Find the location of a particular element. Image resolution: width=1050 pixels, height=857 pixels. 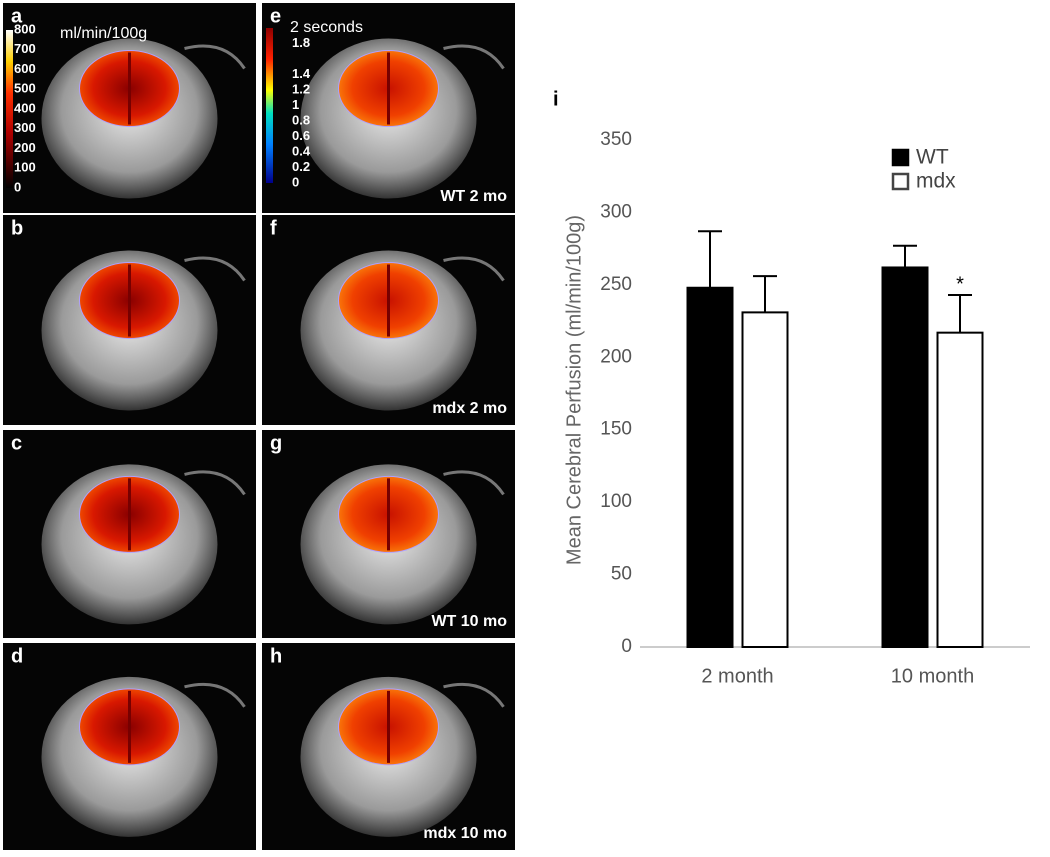

panel-letter: c is located at coordinates (16, 443).